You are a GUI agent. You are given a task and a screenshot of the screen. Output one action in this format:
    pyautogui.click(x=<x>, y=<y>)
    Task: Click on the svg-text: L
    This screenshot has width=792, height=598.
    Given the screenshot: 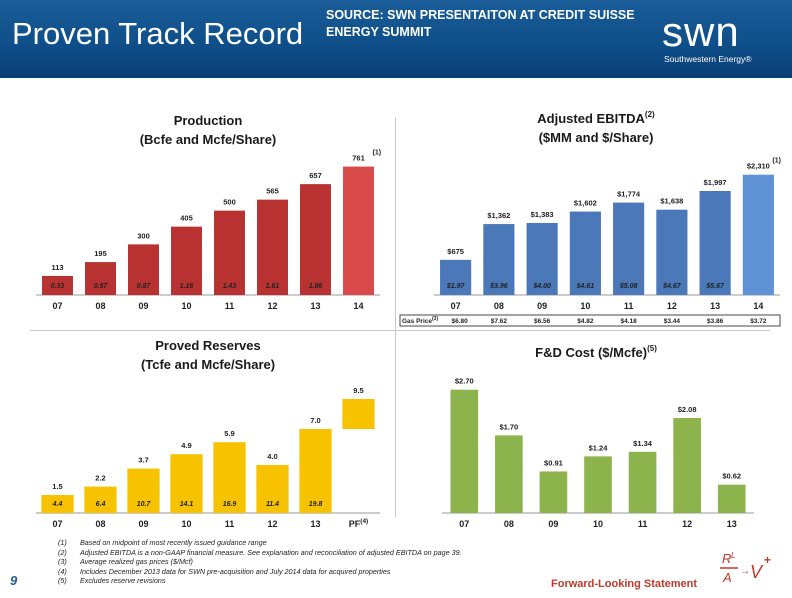 What is the action you would take?
    pyautogui.click(x=733, y=555)
    